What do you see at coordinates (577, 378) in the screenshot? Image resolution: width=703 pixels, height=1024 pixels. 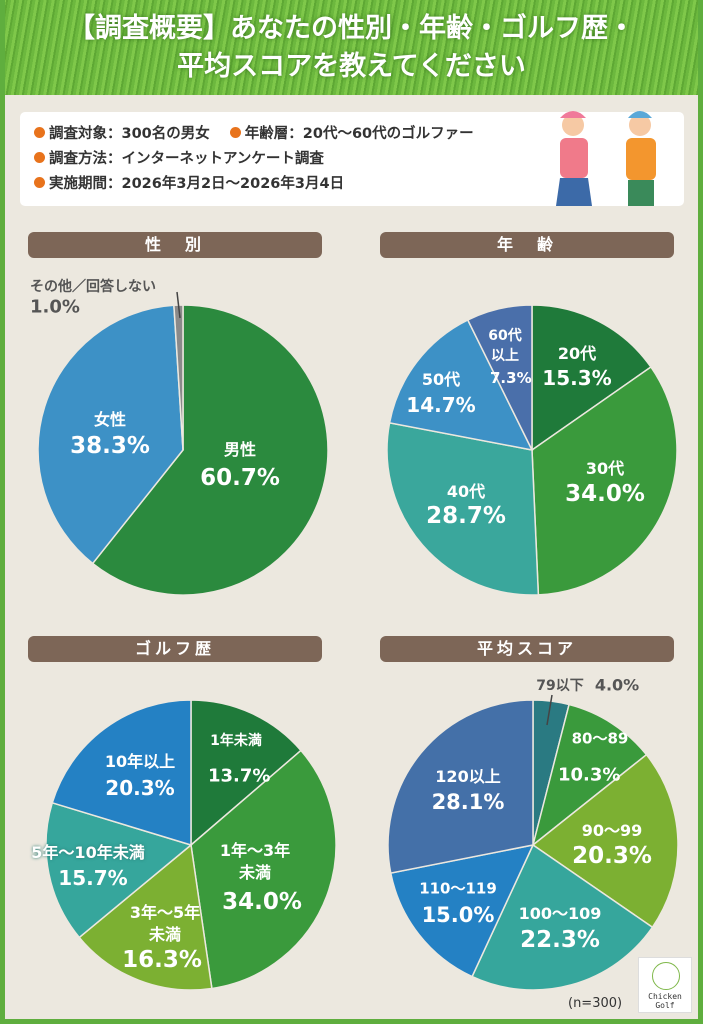 I see `value-20s: 15.3%` at bounding box center [577, 378].